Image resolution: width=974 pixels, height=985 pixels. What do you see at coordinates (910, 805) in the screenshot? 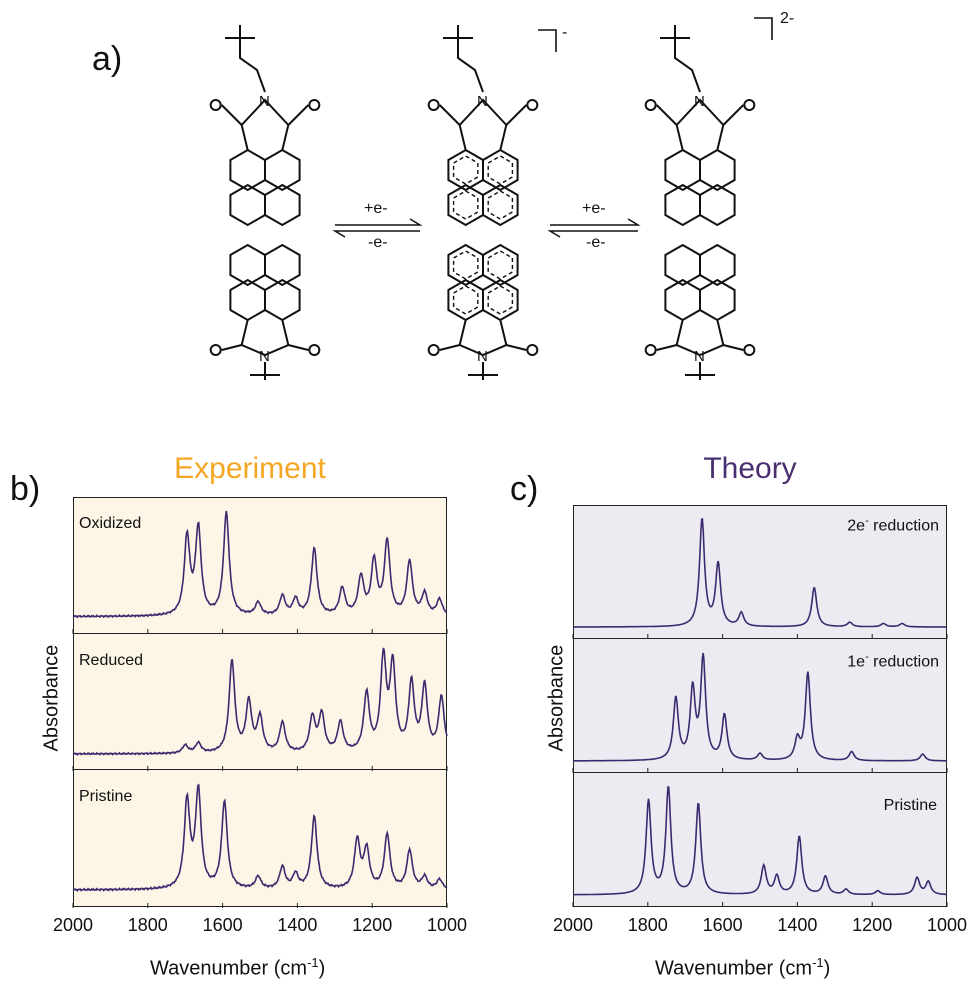
I see `theory-pristine-label: Pristine` at bounding box center [910, 805].